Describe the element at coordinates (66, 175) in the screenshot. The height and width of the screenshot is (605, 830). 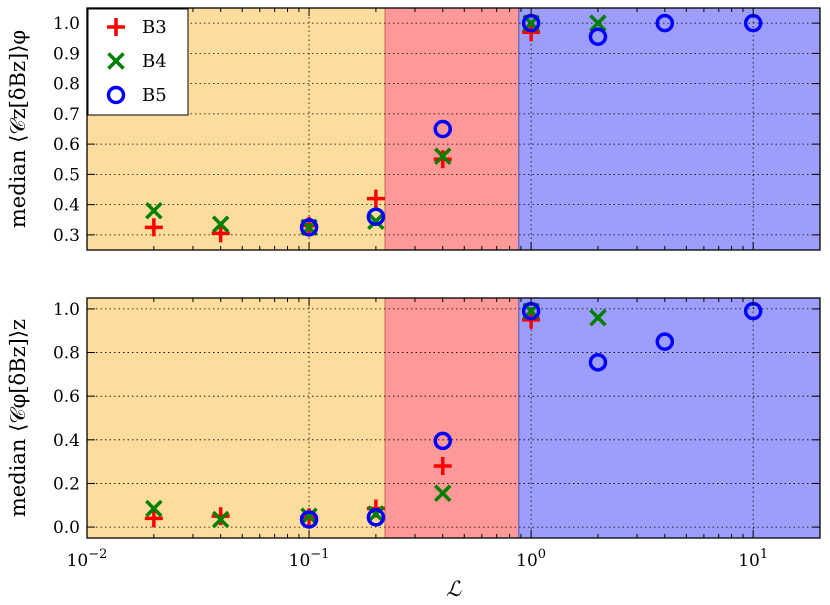
I see `y-tick-label: 0.5` at that location.